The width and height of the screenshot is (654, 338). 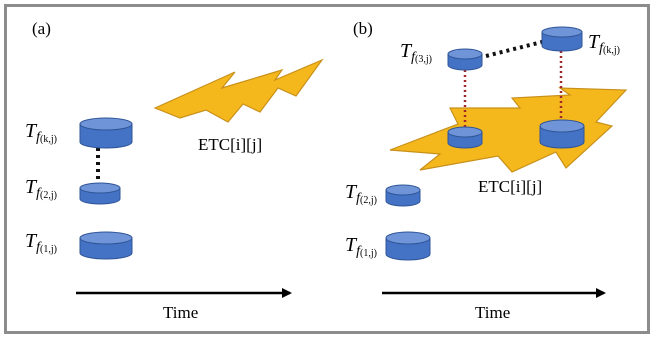 What do you see at coordinates (363, 28) in the screenshot?
I see `panel-b-label: (b)` at bounding box center [363, 28].